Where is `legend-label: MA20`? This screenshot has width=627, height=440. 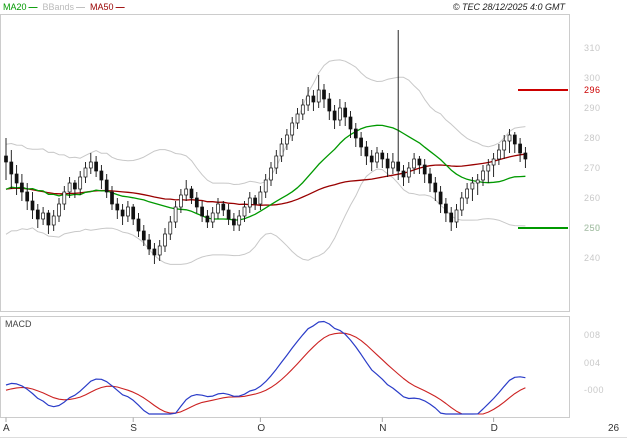 legend-label: MA20 is located at coordinates (15, 6).